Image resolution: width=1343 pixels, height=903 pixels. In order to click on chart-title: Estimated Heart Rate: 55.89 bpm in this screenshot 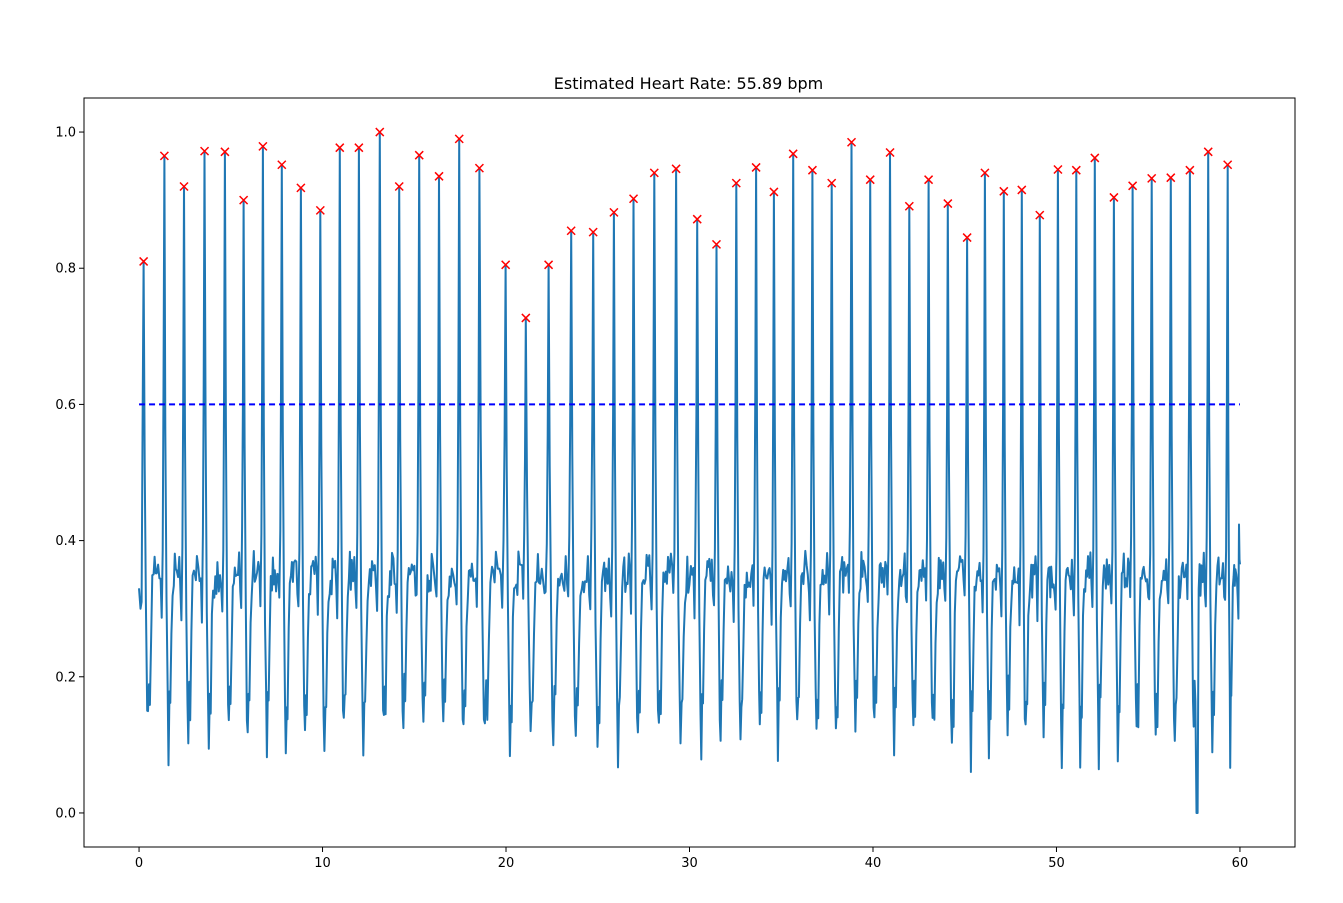, I will do `click(688, 83)`.